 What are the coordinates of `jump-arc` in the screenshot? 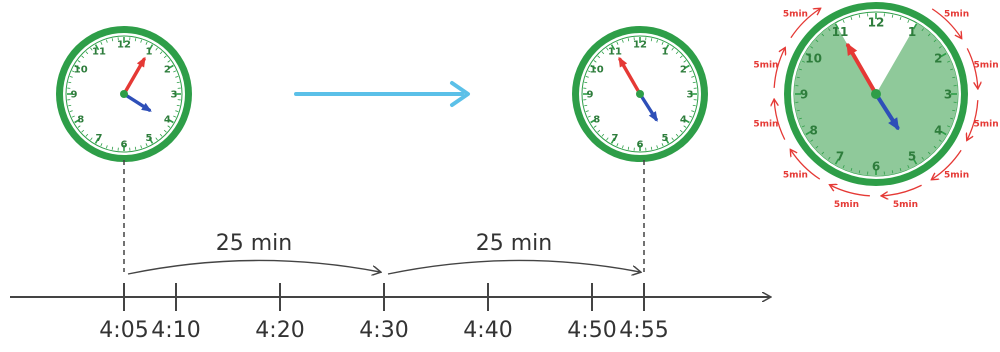 It's located at (513, 266).